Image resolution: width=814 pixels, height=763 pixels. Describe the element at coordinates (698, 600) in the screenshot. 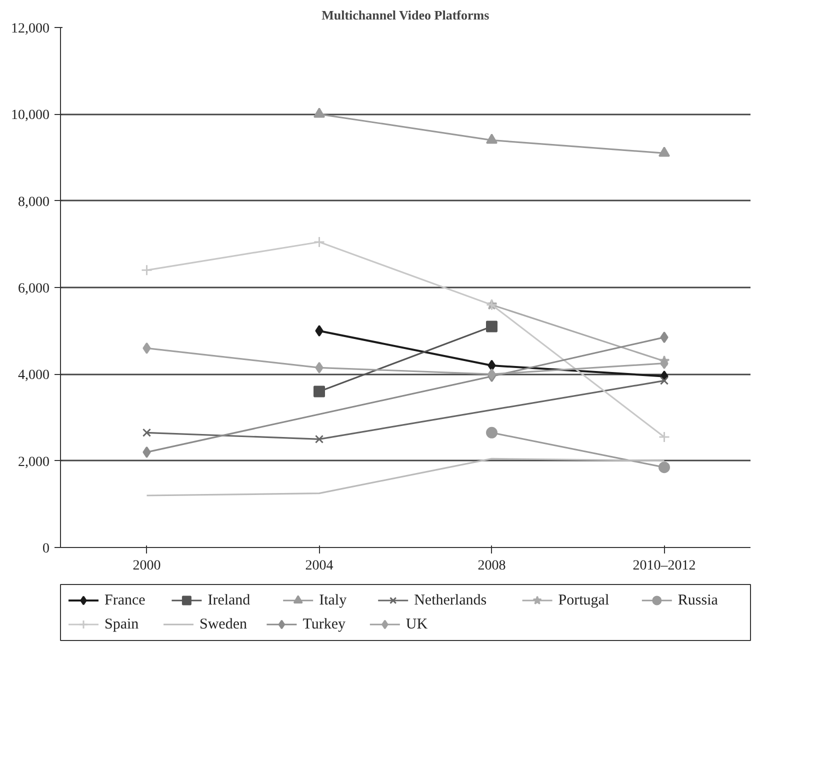

I see `legend-label: Russia` at that location.